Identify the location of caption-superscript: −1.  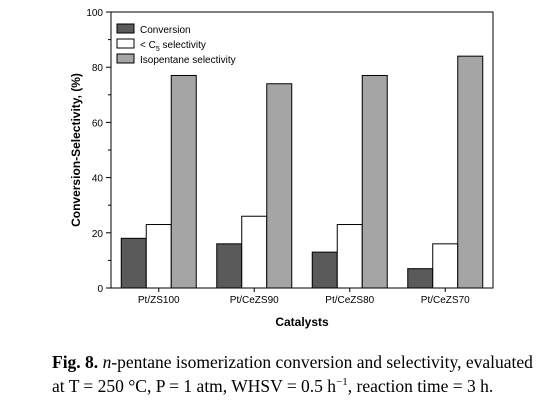
(342, 382).